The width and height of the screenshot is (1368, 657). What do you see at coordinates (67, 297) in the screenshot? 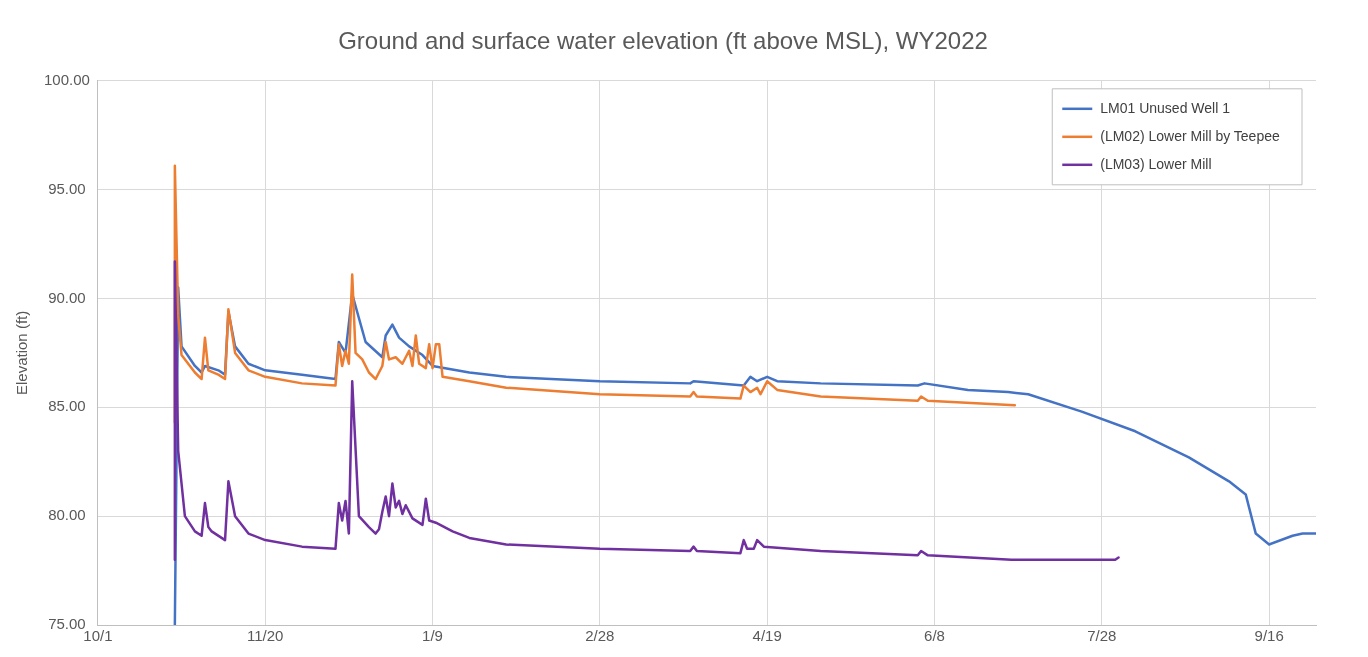
I see `y-tick-label: 90.00` at bounding box center [67, 297].